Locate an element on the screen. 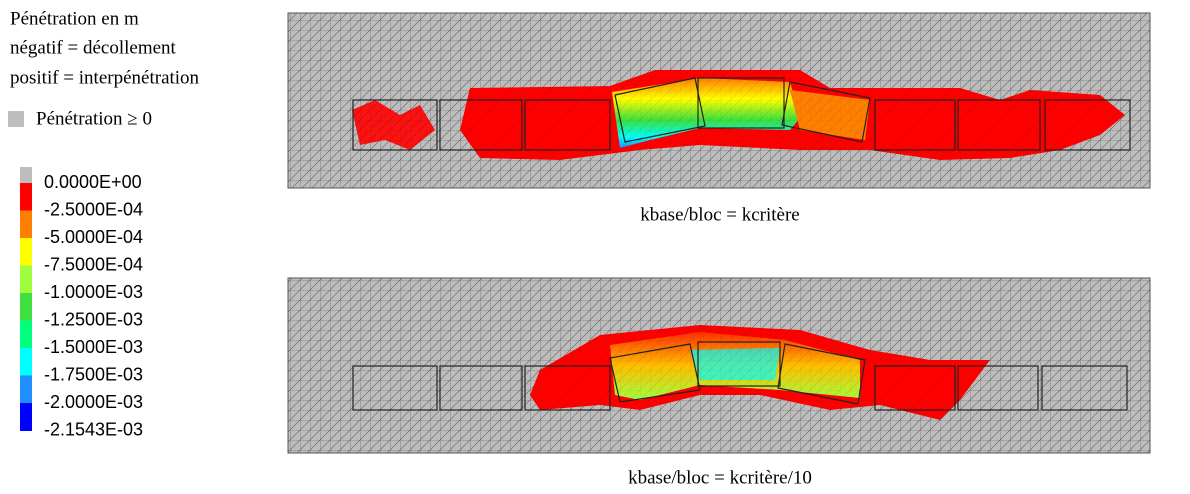  caption: kbase/bloc = kcritère/10 is located at coordinates (720, 477).